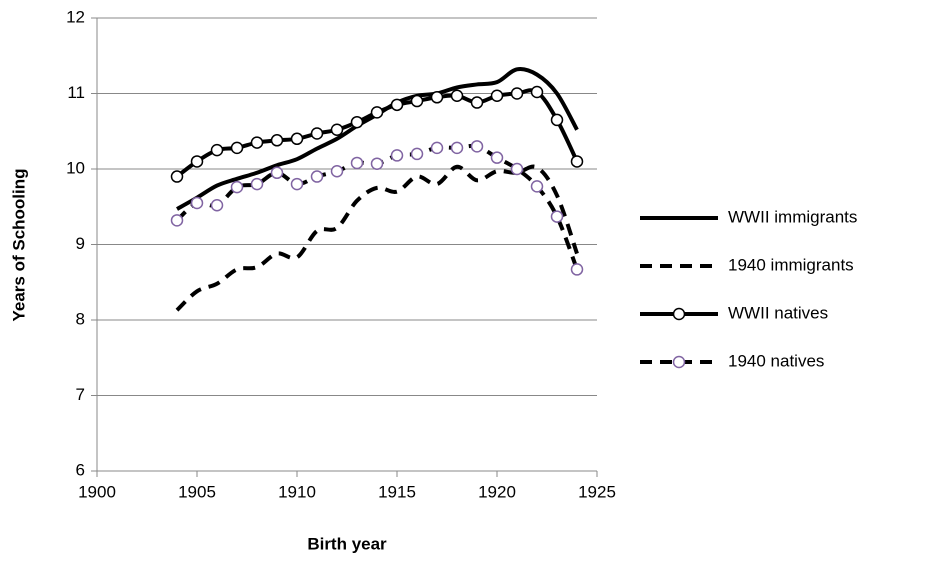  I want to click on legend-label: 1940 natives, so click(776, 360).